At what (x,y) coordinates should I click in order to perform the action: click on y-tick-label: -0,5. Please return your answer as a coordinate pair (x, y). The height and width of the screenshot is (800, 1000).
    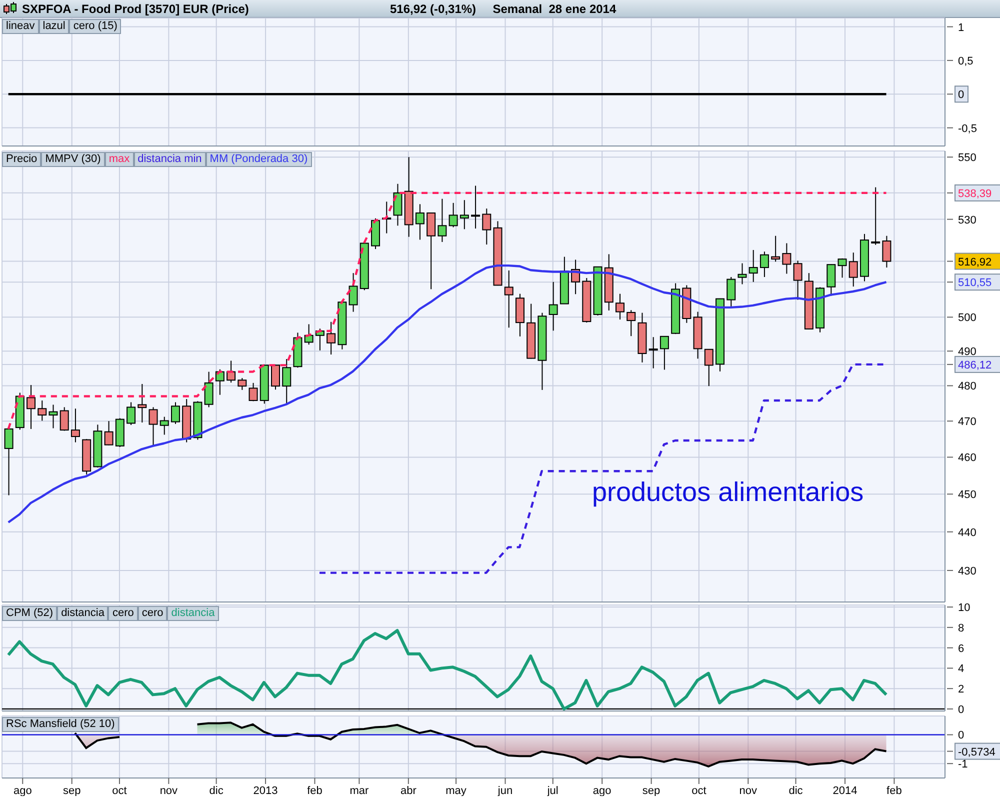
    Looking at the image, I should click on (967, 128).